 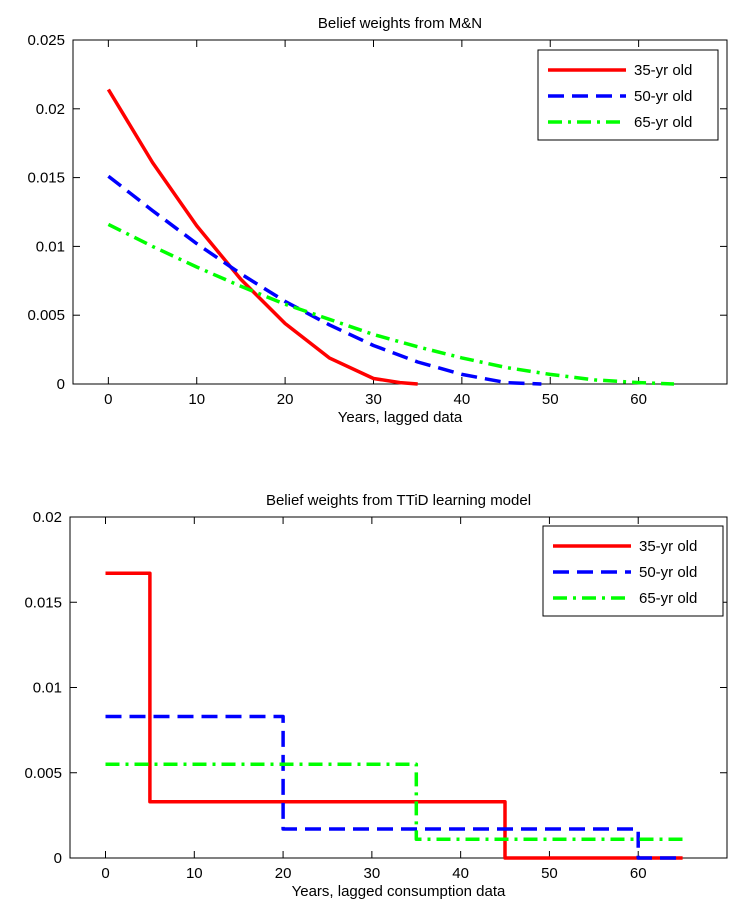 What do you see at coordinates (399, 891) in the screenshot?
I see `x-axis-label: Years, lagged consumption data` at bounding box center [399, 891].